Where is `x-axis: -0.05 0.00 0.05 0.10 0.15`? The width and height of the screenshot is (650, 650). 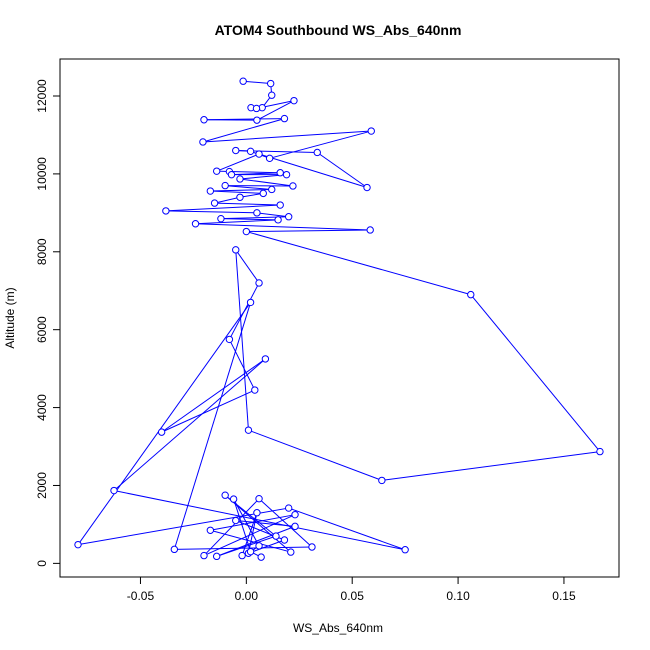 x-axis: -0.05 0.00 0.05 0.10 0.15 is located at coordinates (351, 589).